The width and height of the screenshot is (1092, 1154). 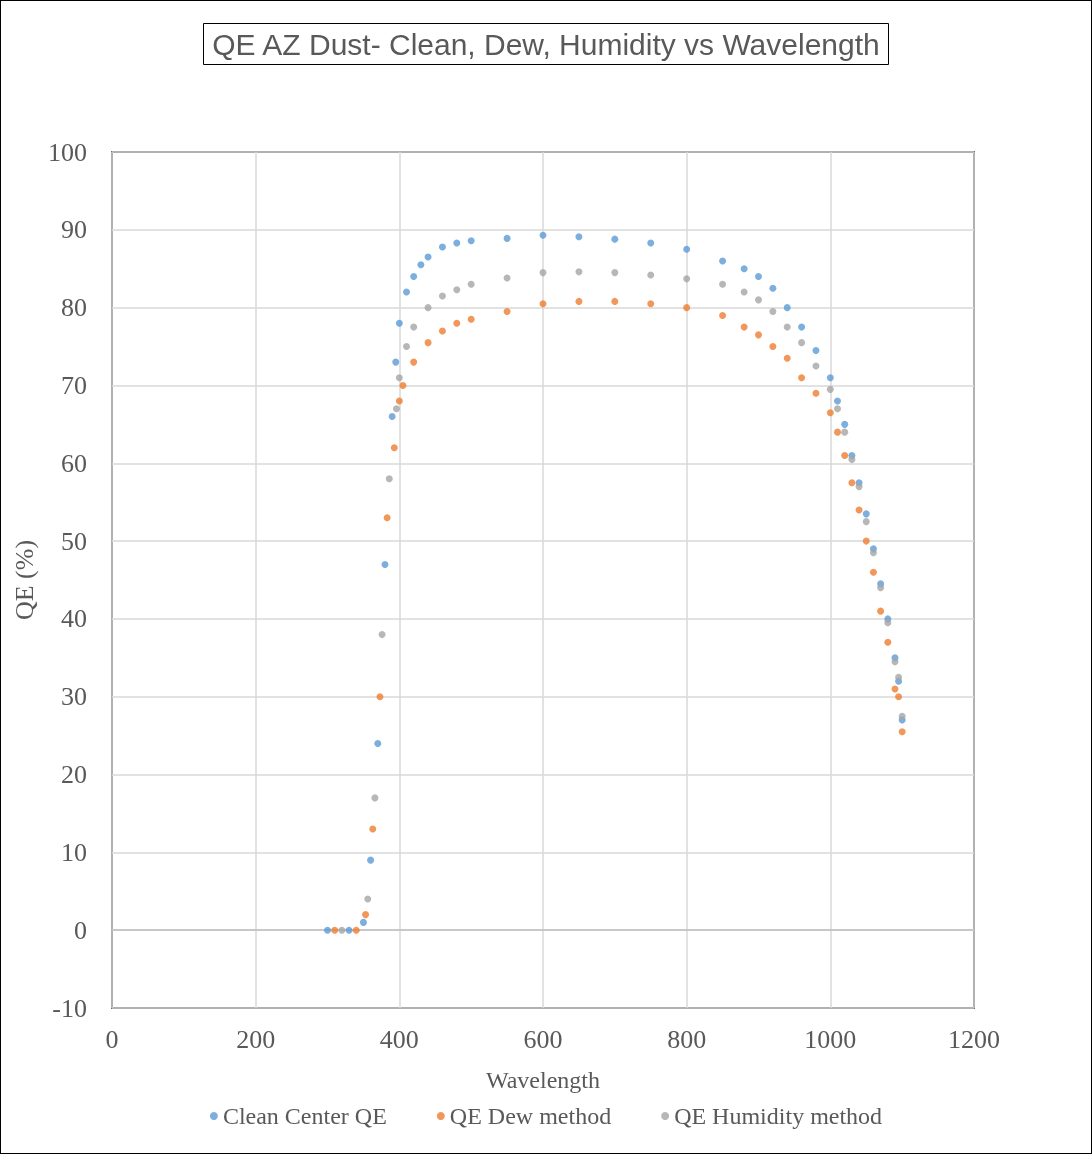 What do you see at coordinates (256, 1039) in the screenshot?
I see `x-tick-label: 200` at bounding box center [256, 1039].